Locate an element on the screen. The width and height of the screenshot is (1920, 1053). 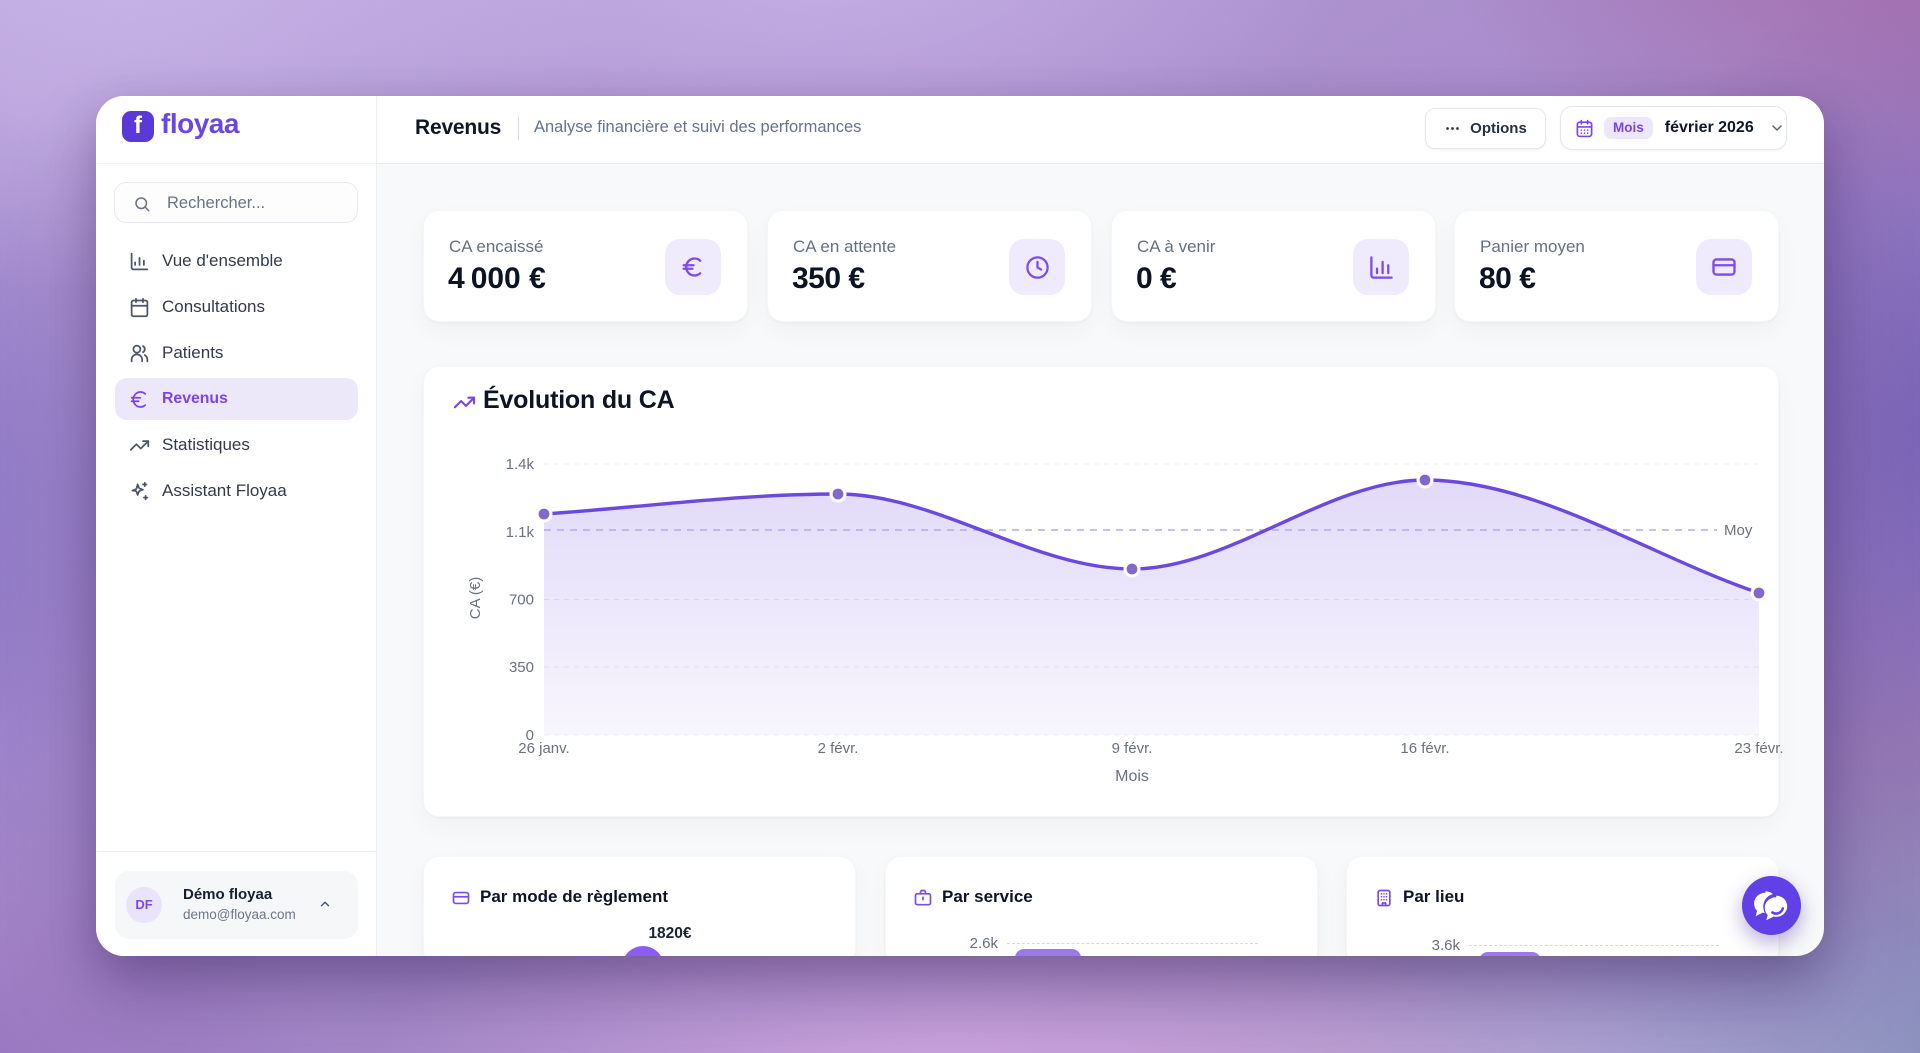
svg-text: CA (€) is located at coordinates (475, 598).